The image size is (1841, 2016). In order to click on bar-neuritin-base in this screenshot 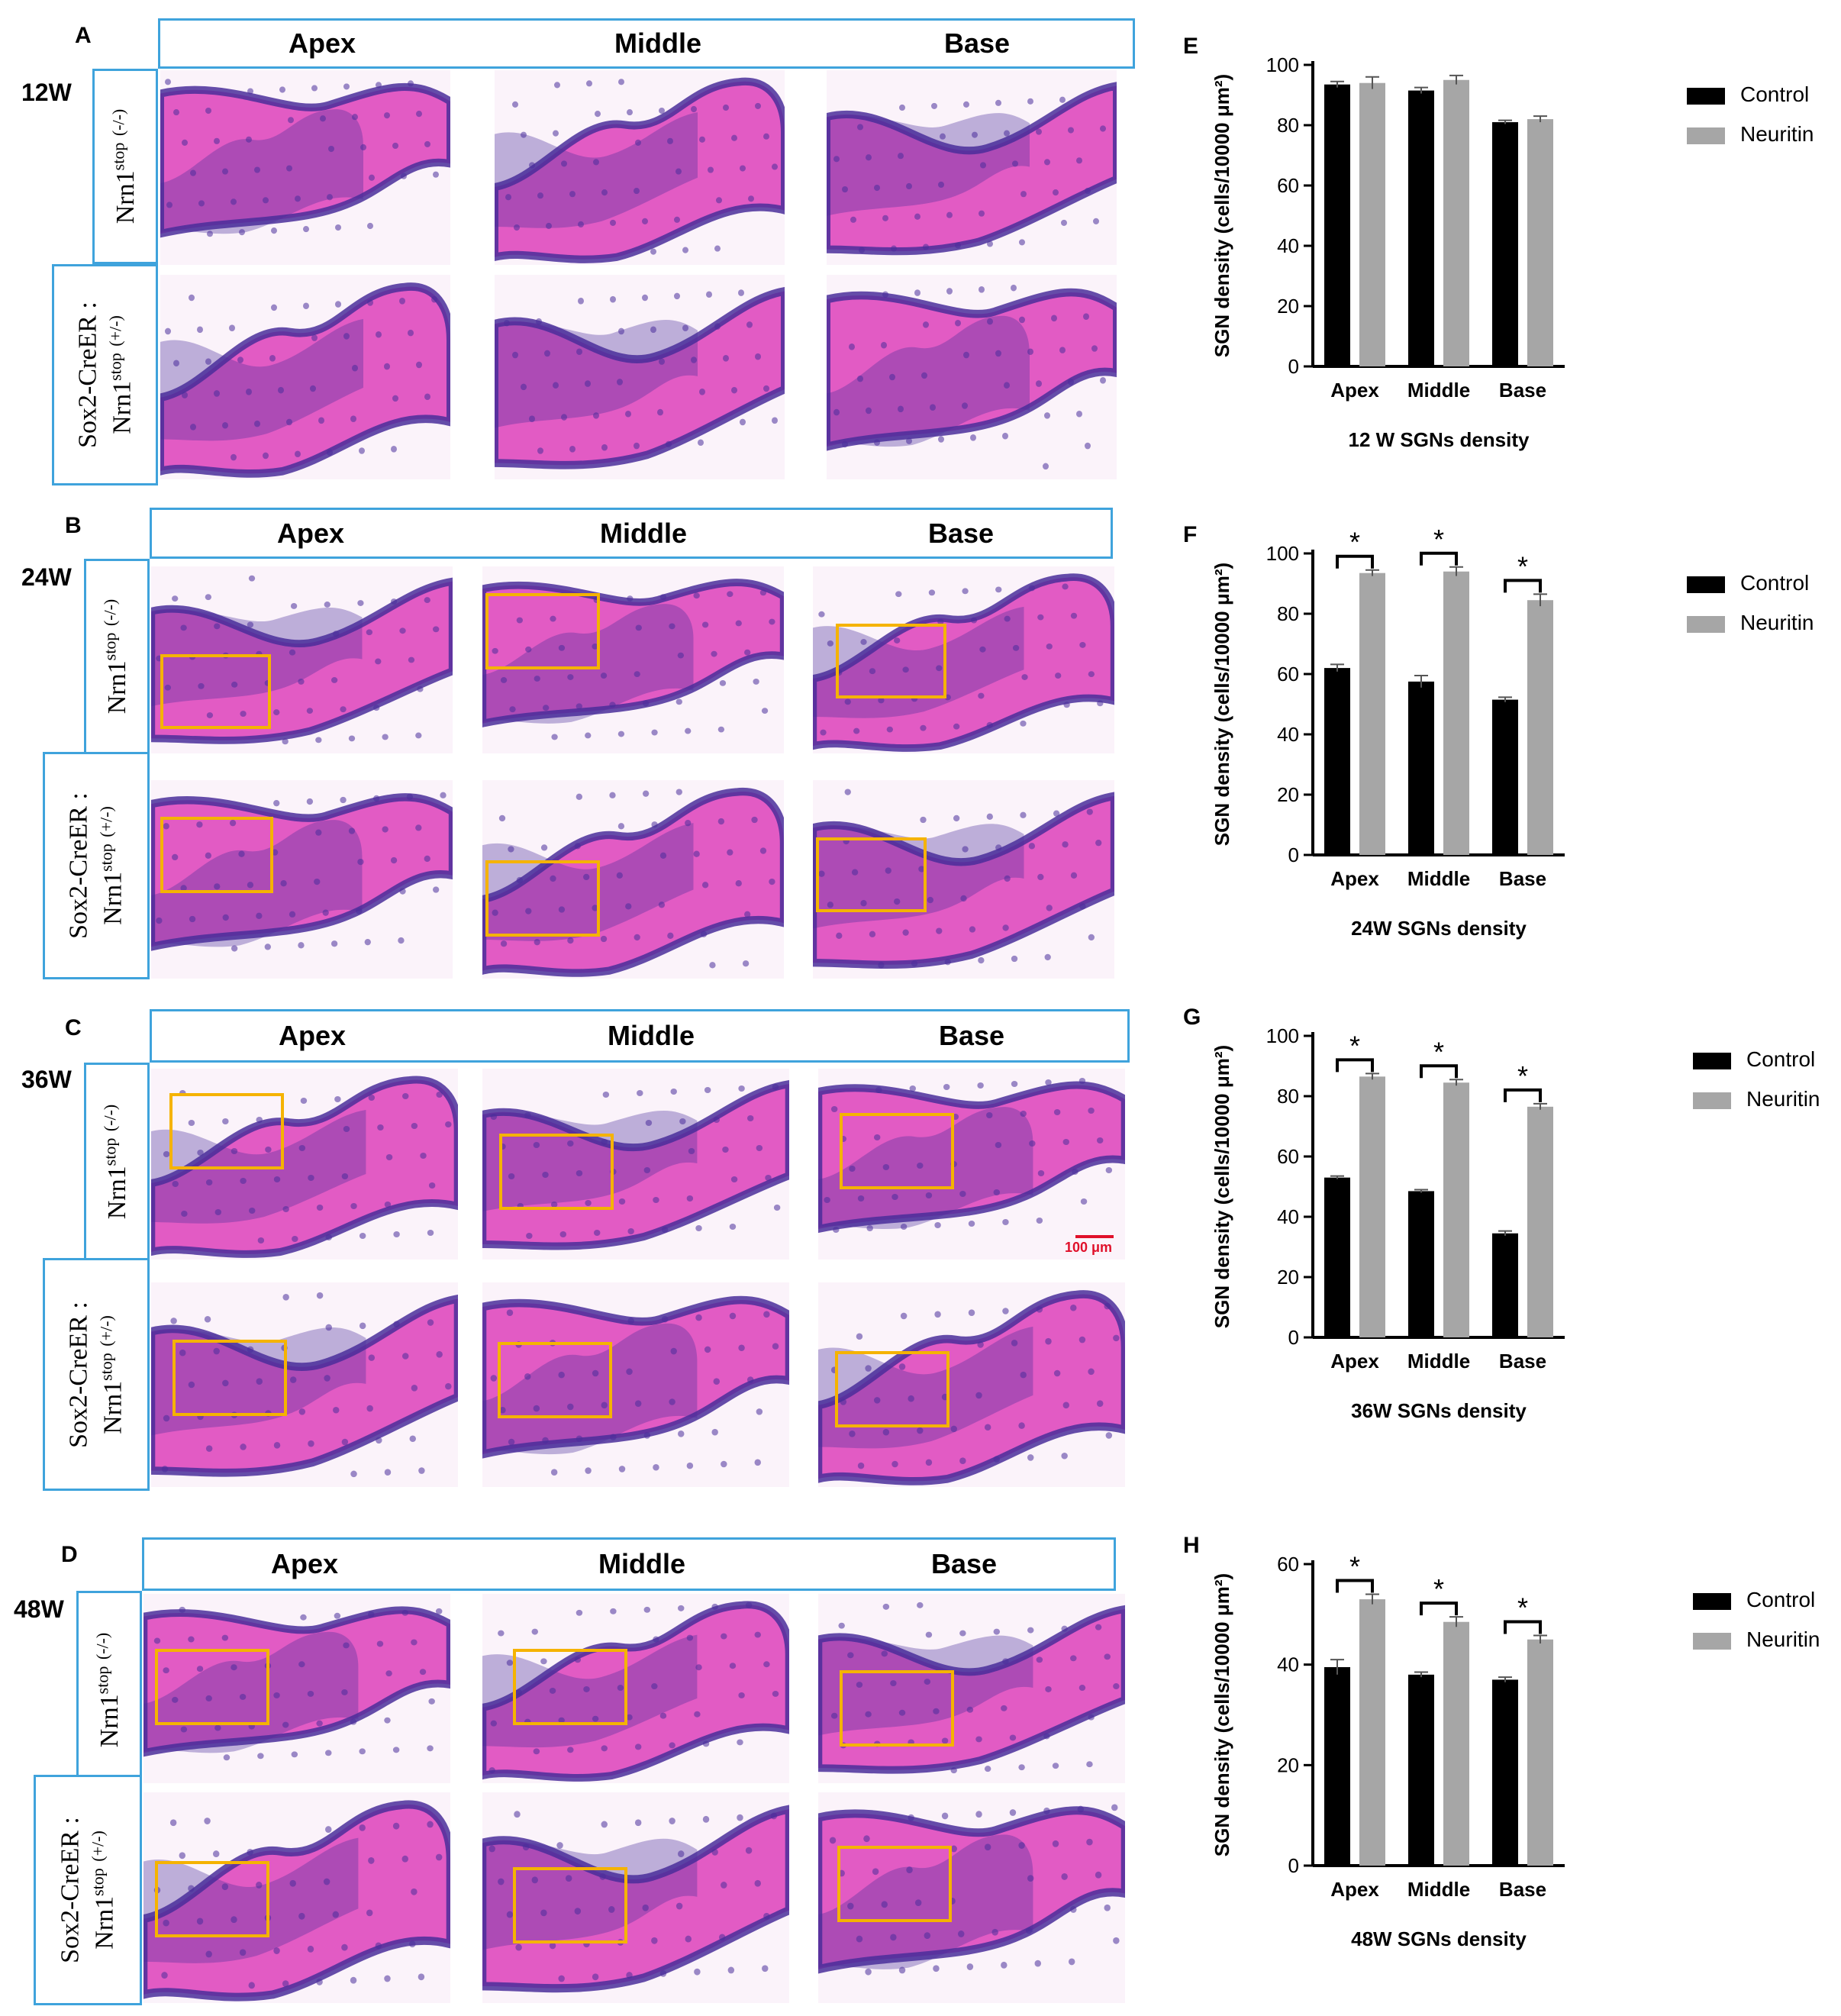, I will do `click(1540, 242)`.